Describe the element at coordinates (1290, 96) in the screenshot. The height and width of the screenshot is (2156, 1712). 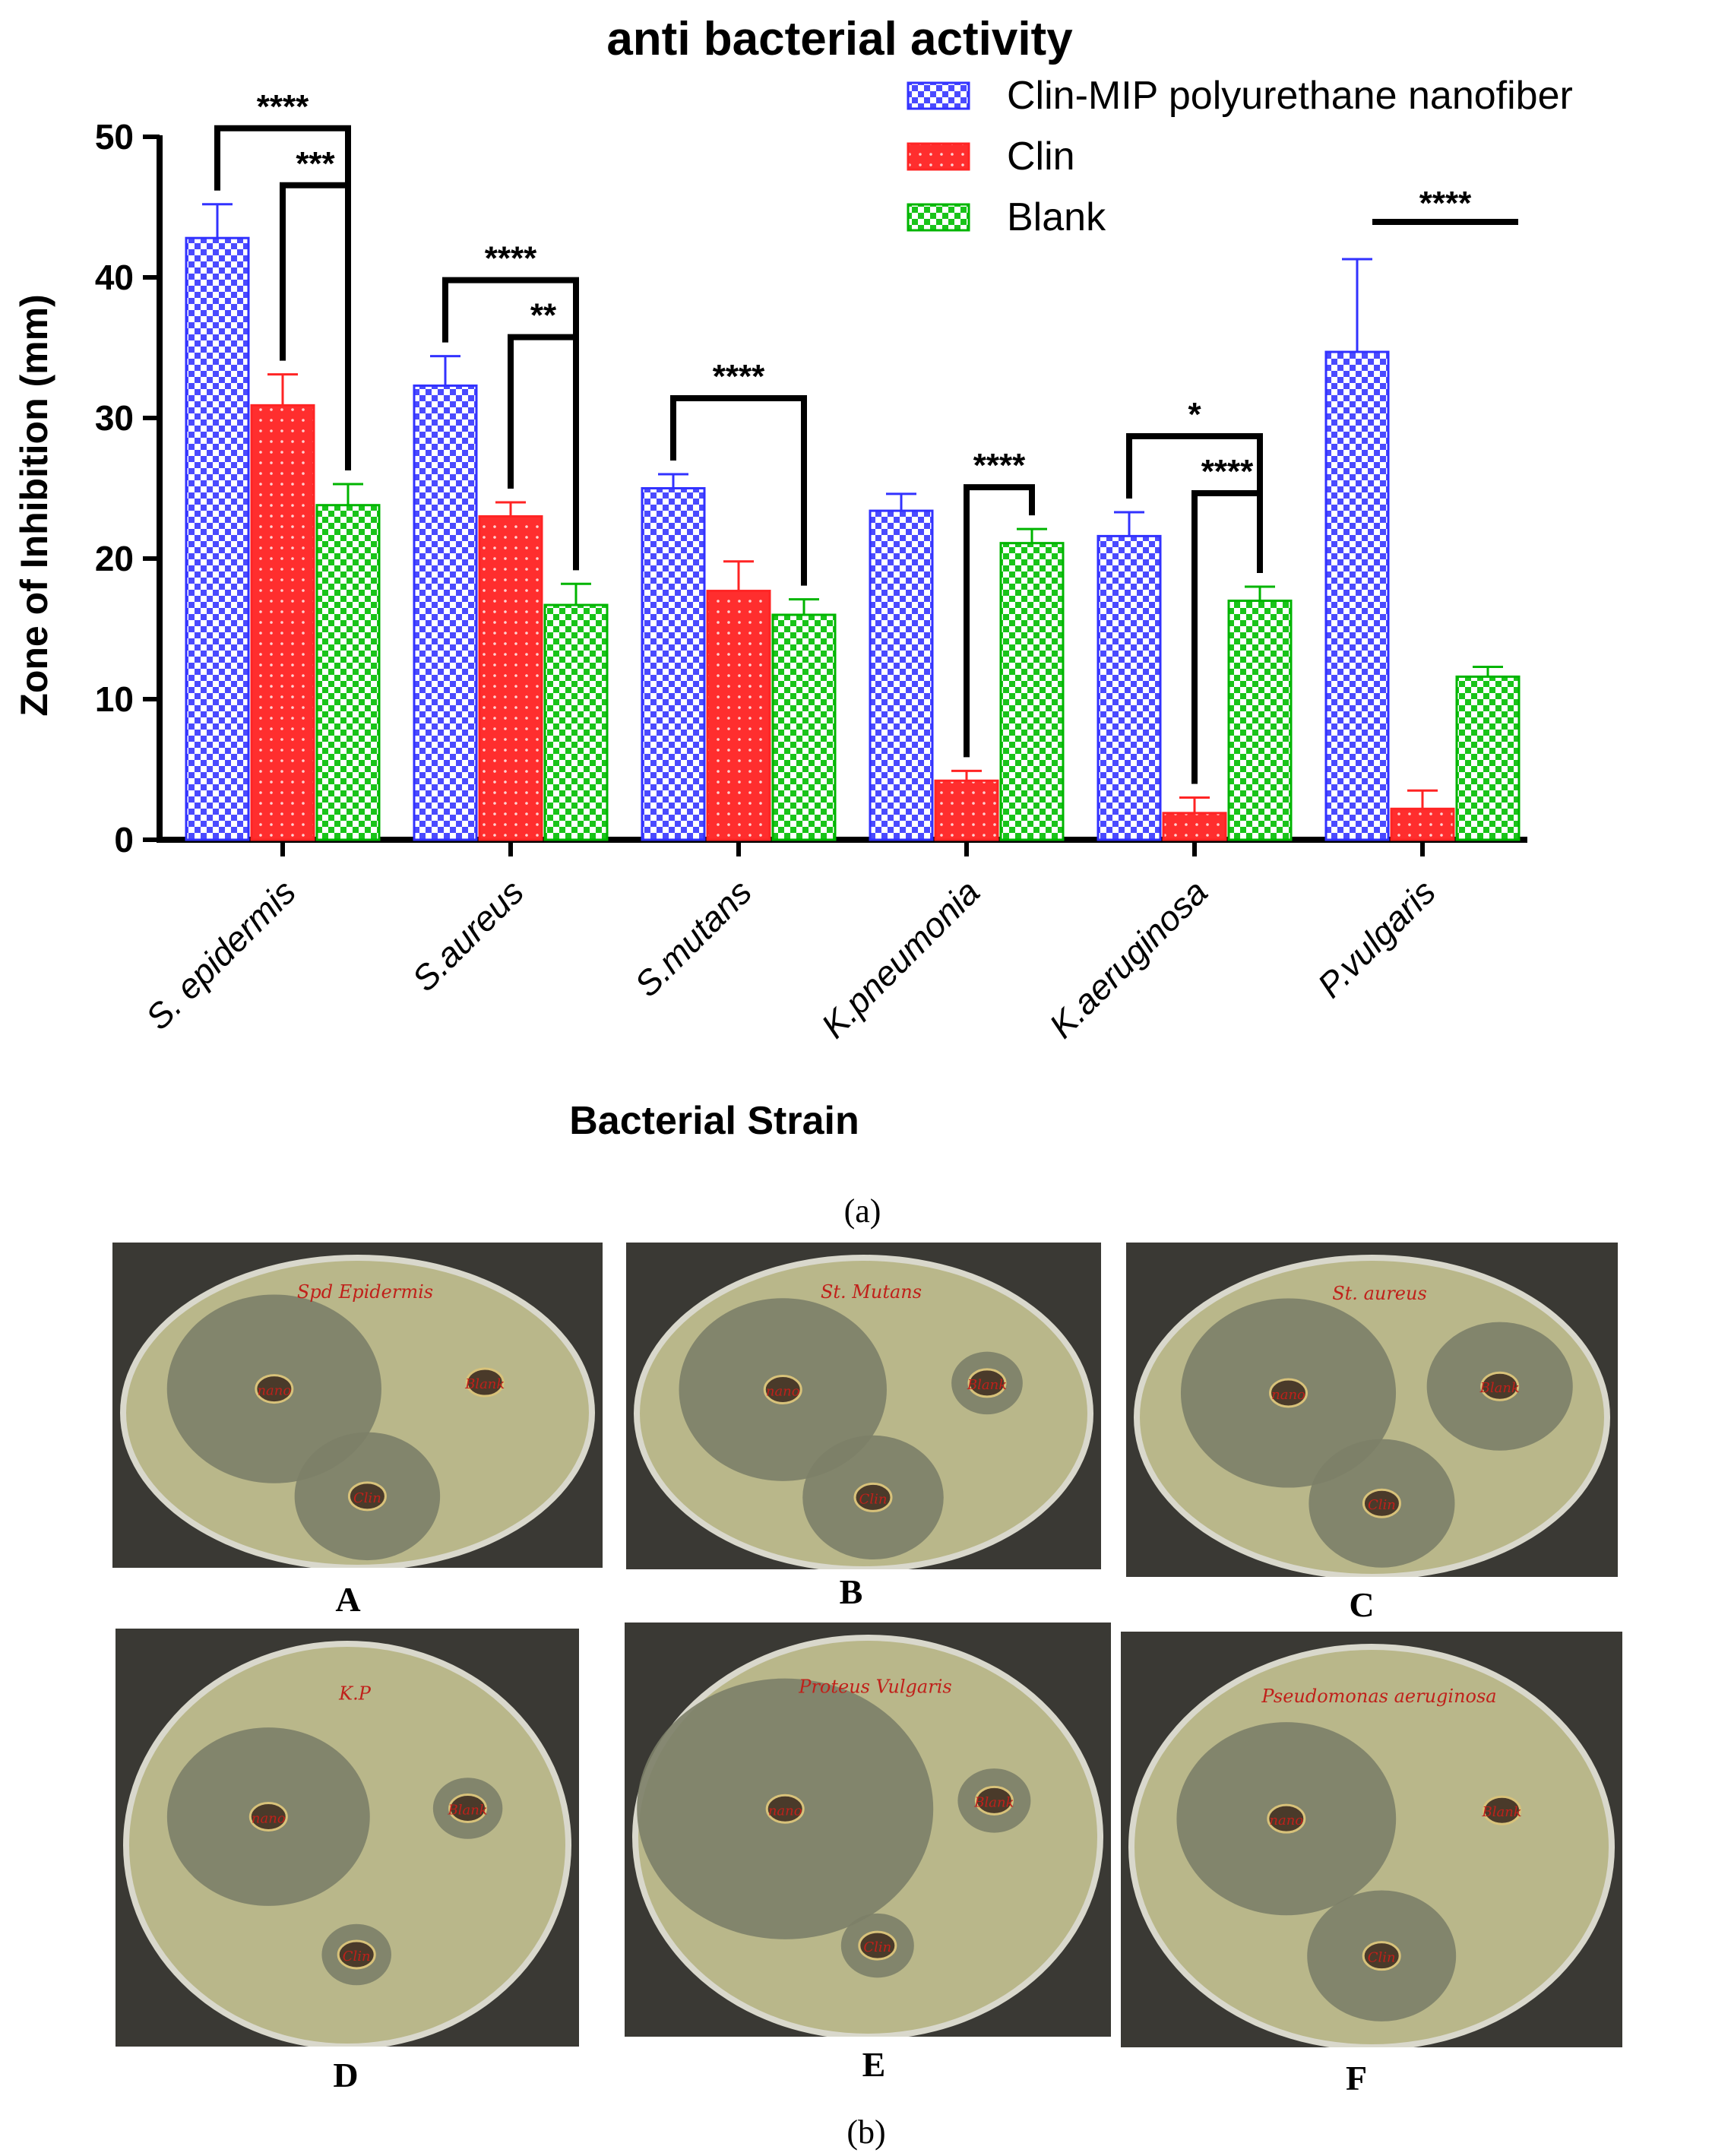
I see `legend-label: Clin-MIP polyurethane nanofiber` at that location.